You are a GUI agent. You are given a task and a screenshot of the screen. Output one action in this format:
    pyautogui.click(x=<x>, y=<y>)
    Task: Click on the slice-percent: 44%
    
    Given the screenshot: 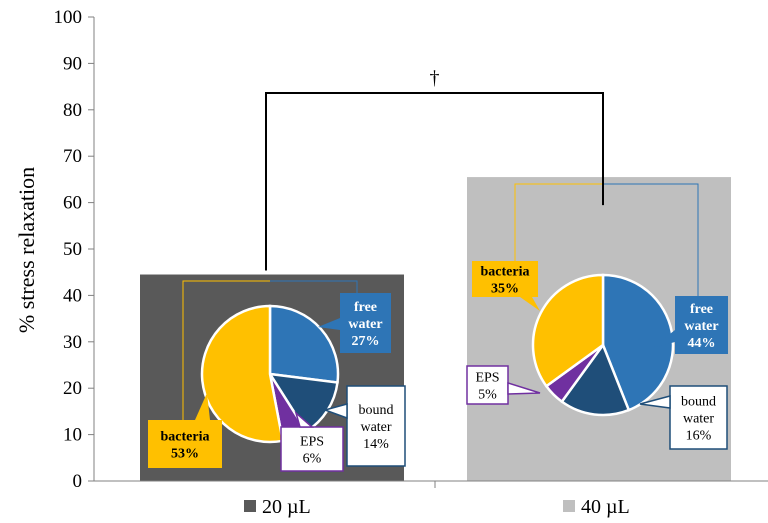 What is the action you would take?
    pyautogui.click(x=702, y=343)
    